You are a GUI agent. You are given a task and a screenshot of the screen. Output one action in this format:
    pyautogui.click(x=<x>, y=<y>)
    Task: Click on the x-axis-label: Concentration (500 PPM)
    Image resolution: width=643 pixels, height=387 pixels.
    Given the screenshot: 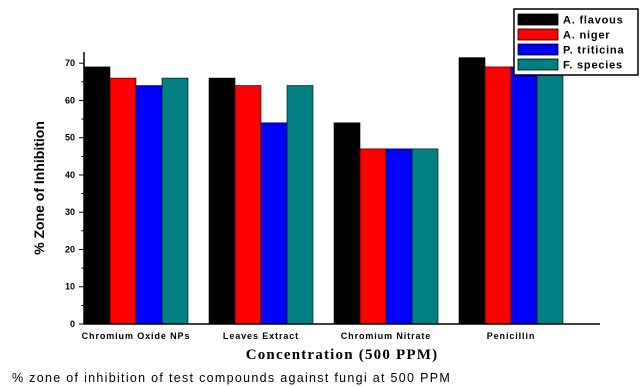 What is the action you would take?
    pyautogui.click(x=342, y=355)
    